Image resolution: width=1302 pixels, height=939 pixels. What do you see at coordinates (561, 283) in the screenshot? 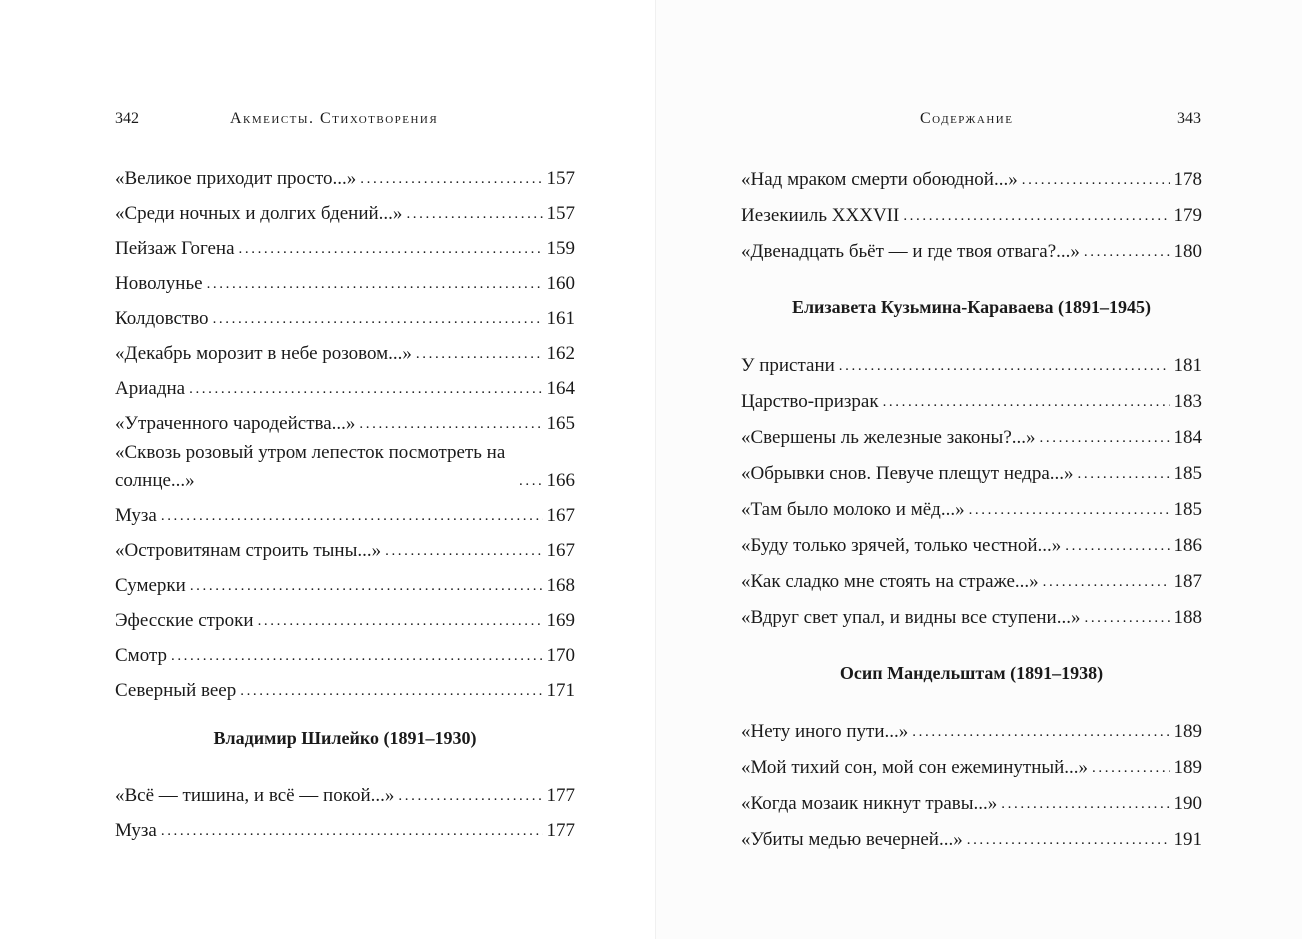
I see `entry-page-number: 160` at bounding box center [561, 283].